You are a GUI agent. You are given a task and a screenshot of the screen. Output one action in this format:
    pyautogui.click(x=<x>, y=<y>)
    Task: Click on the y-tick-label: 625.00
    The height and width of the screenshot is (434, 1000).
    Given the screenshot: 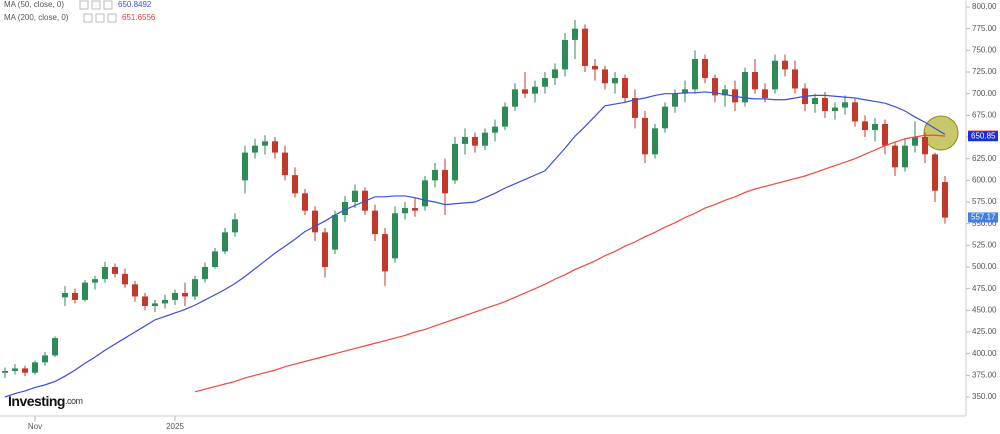 What is the action you would take?
    pyautogui.click(x=984, y=158)
    